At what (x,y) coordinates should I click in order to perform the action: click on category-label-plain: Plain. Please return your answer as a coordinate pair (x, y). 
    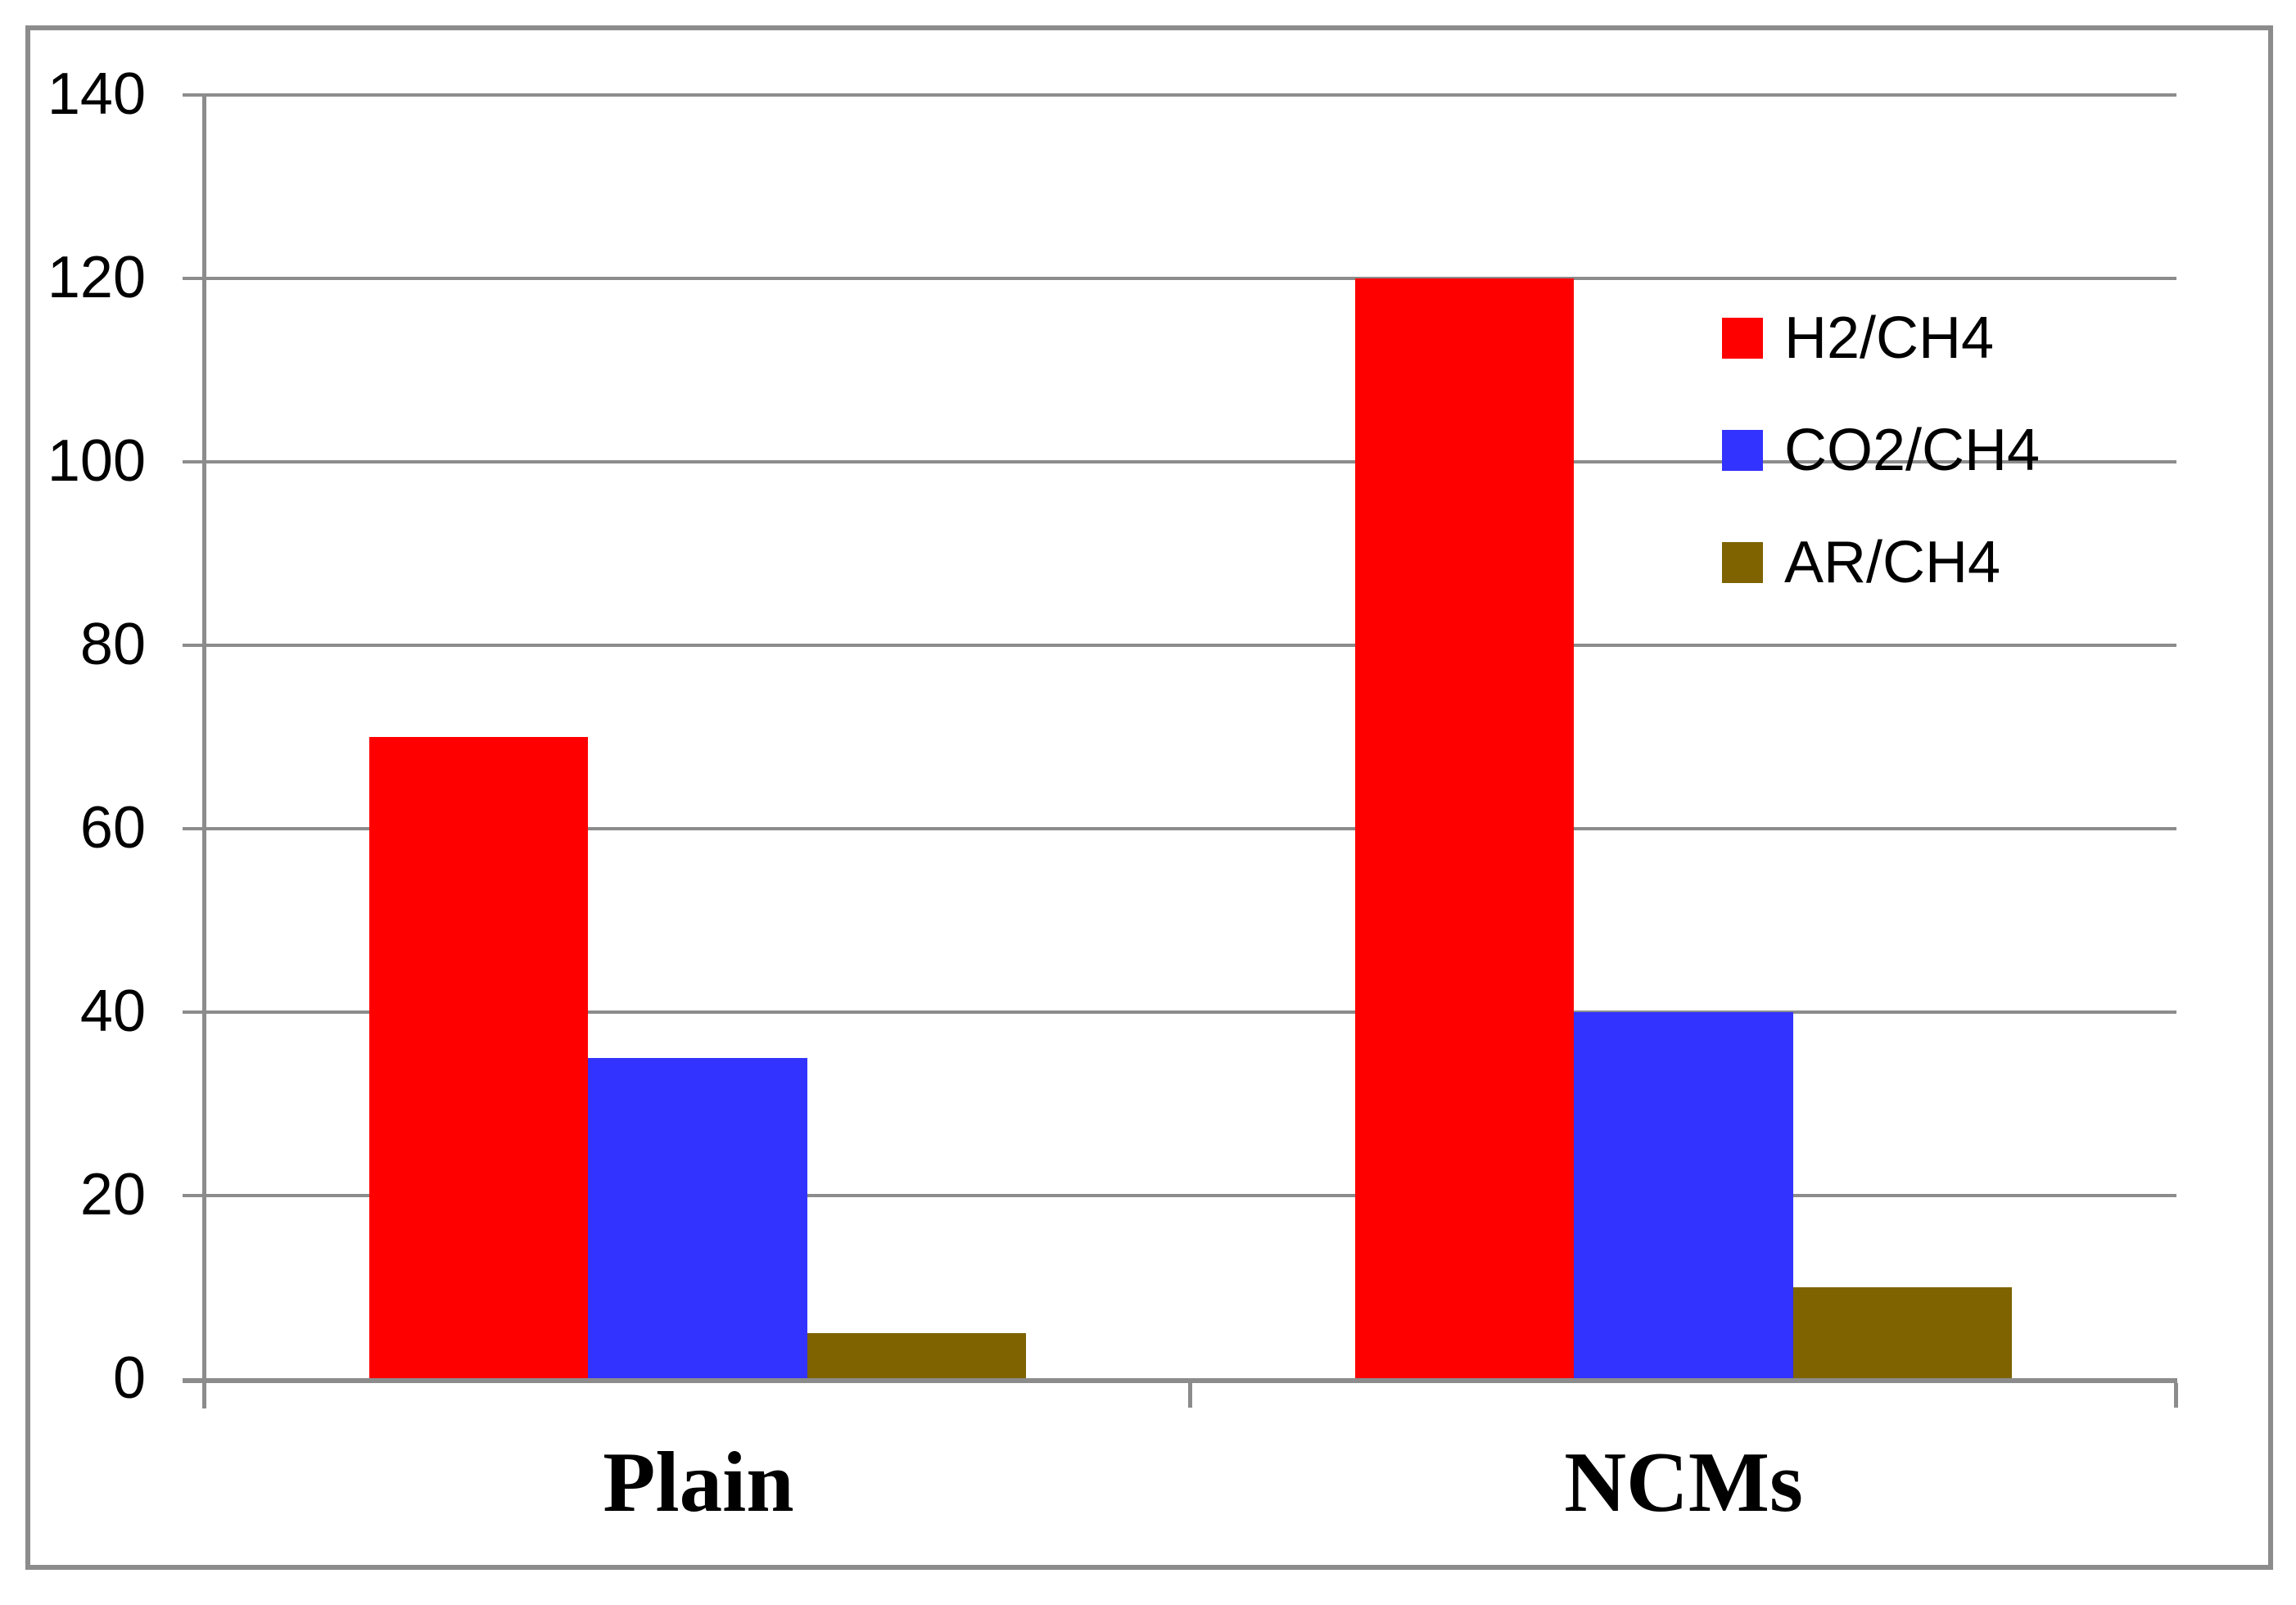
    Looking at the image, I should click on (699, 1482).